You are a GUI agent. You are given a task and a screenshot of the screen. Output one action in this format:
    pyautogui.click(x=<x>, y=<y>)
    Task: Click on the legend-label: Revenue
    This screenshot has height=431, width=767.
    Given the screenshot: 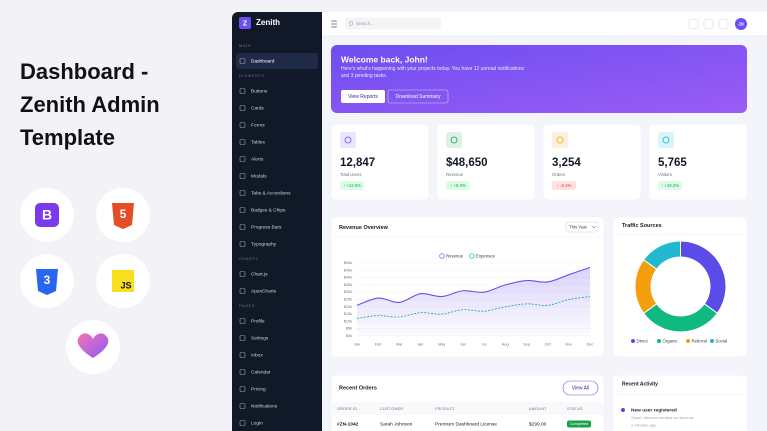 What is the action you would take?
    pyautogui.click(x=455, y=255)
    